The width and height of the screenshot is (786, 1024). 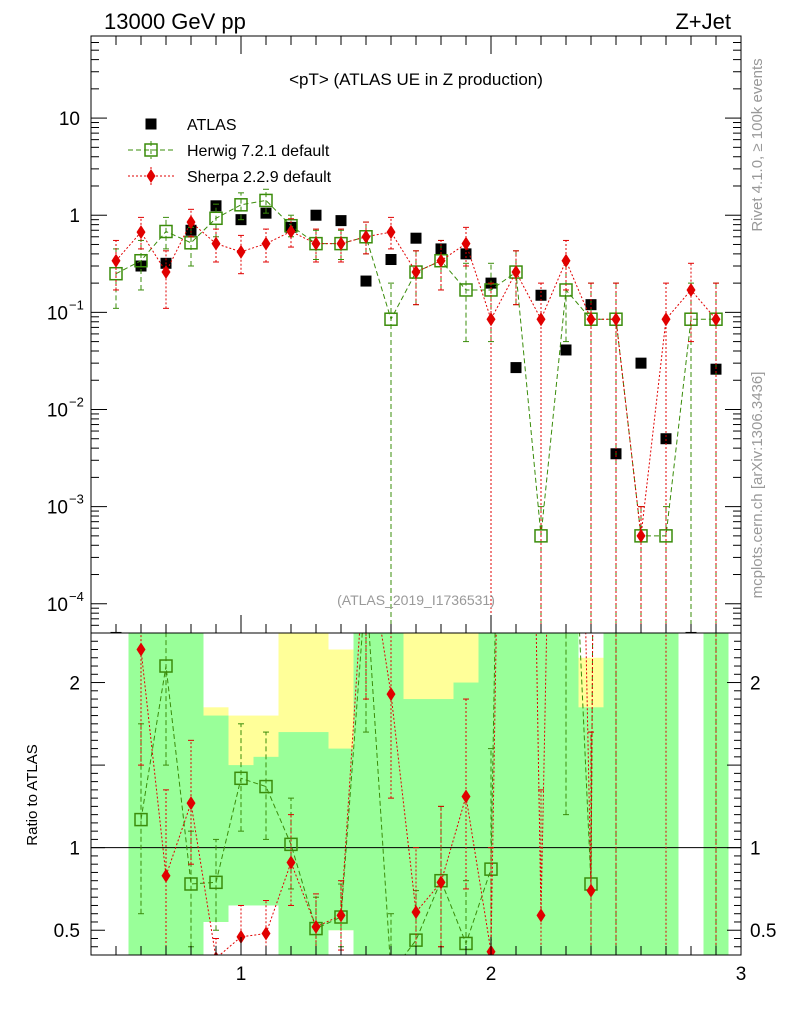 I want to click on x-tick-label: 2, so click(x=491, y=974).